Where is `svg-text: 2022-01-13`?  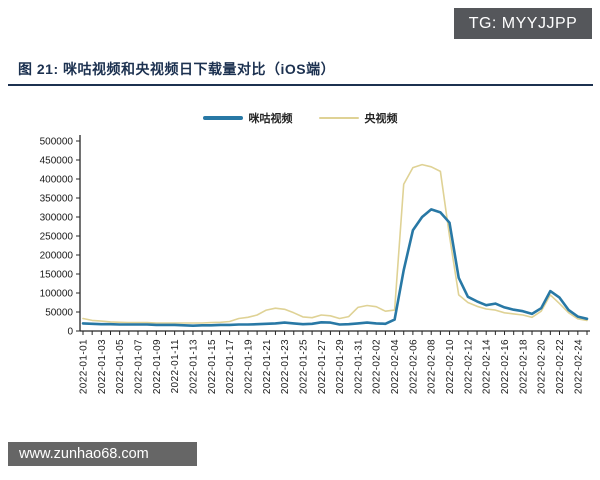 svg-text: 2022-01-13 is located at coordinates (194, 366).